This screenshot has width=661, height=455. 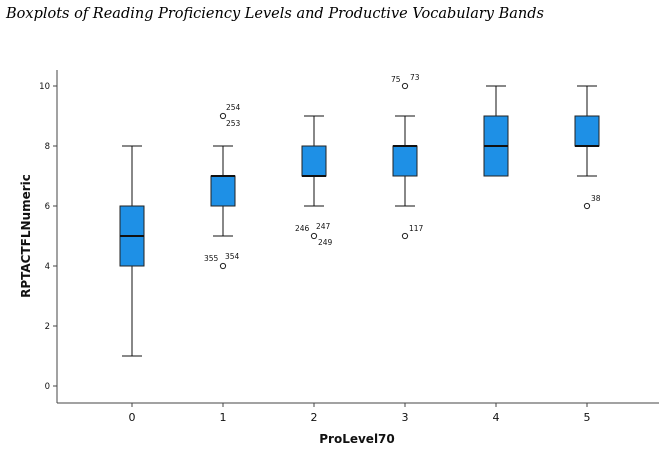 I want to click on outlier-label: 117, so click(x=416, y=228).